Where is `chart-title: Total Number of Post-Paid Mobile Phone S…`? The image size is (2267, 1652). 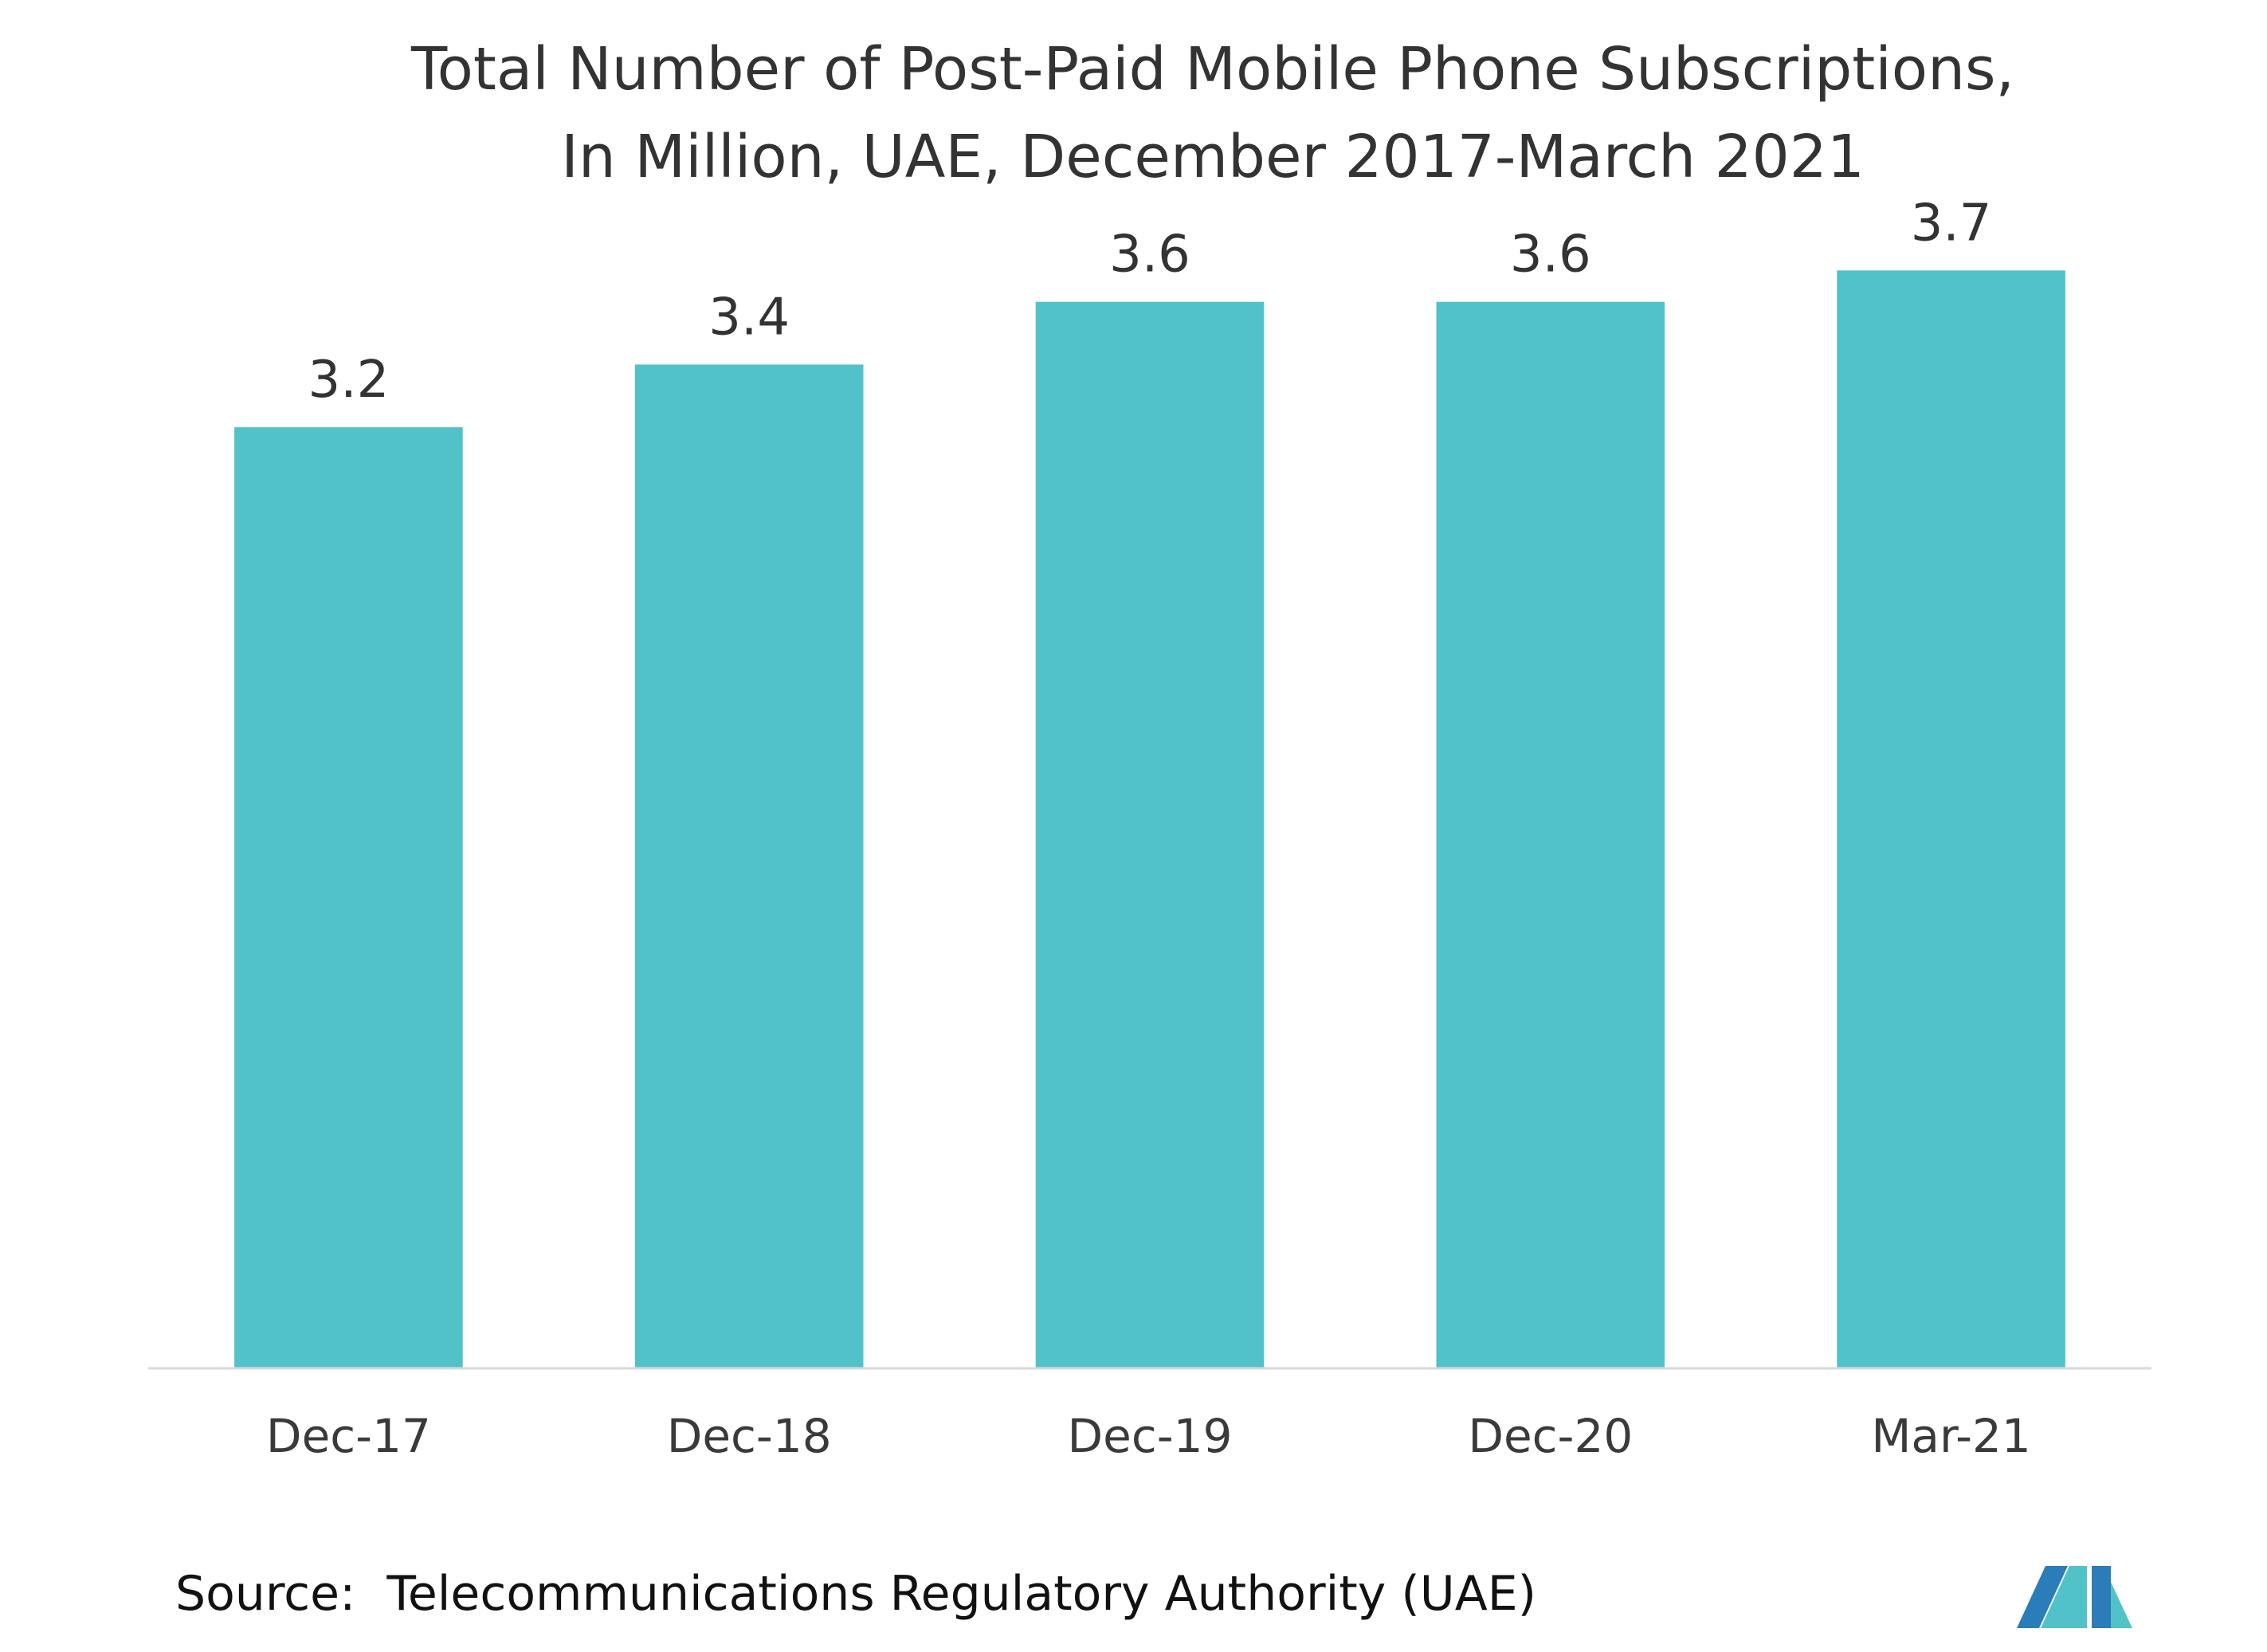 chart-title: Total Number of Post-Paid Mobile Phone S… is located at coordinates (1212, 113).